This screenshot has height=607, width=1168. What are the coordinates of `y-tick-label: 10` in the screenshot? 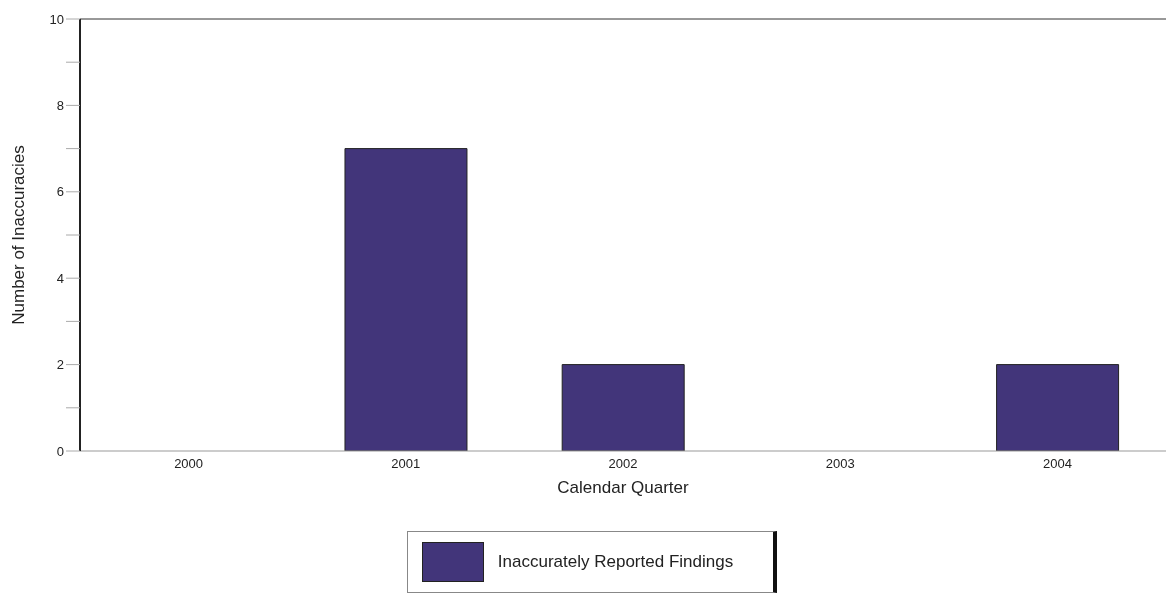 It's located at (56, 19).